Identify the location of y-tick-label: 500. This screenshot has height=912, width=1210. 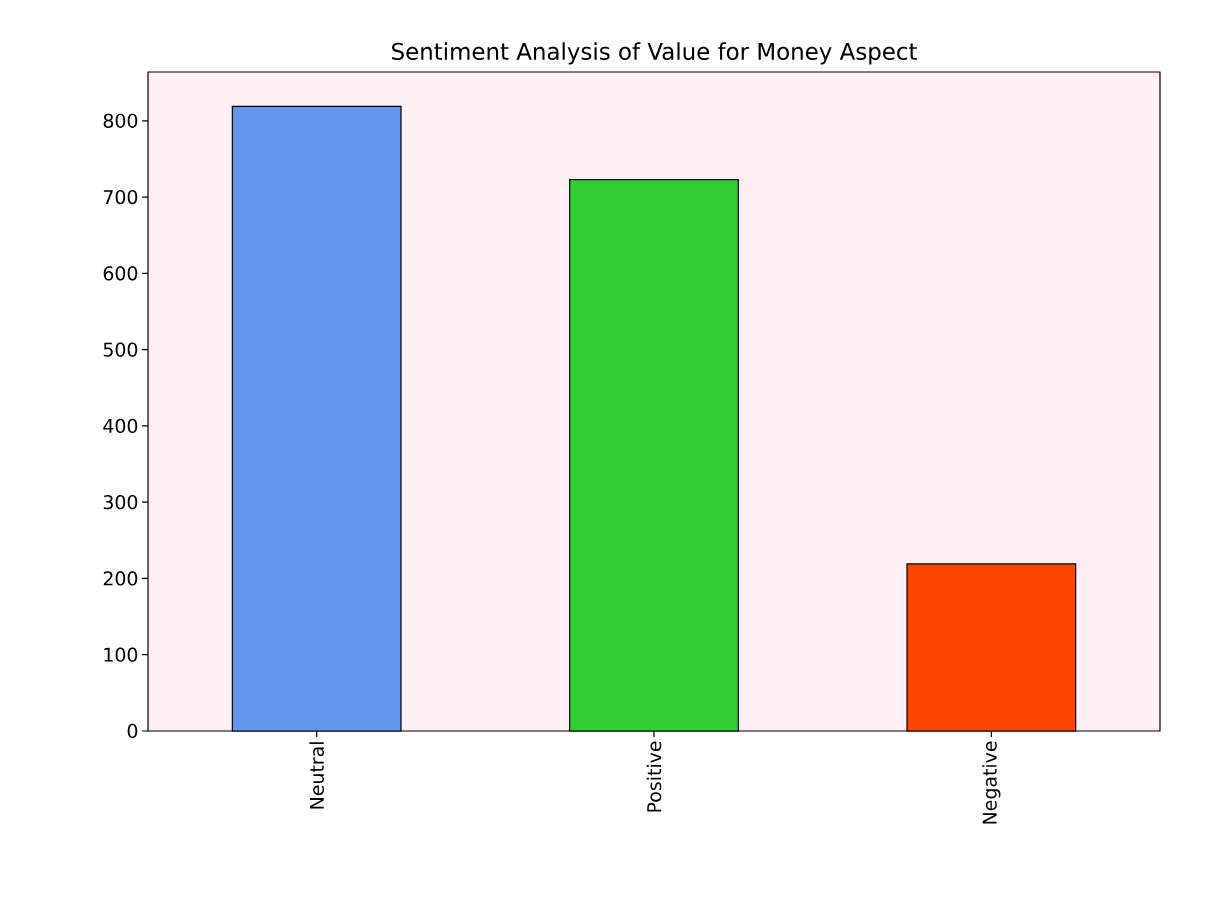
(120, 349).